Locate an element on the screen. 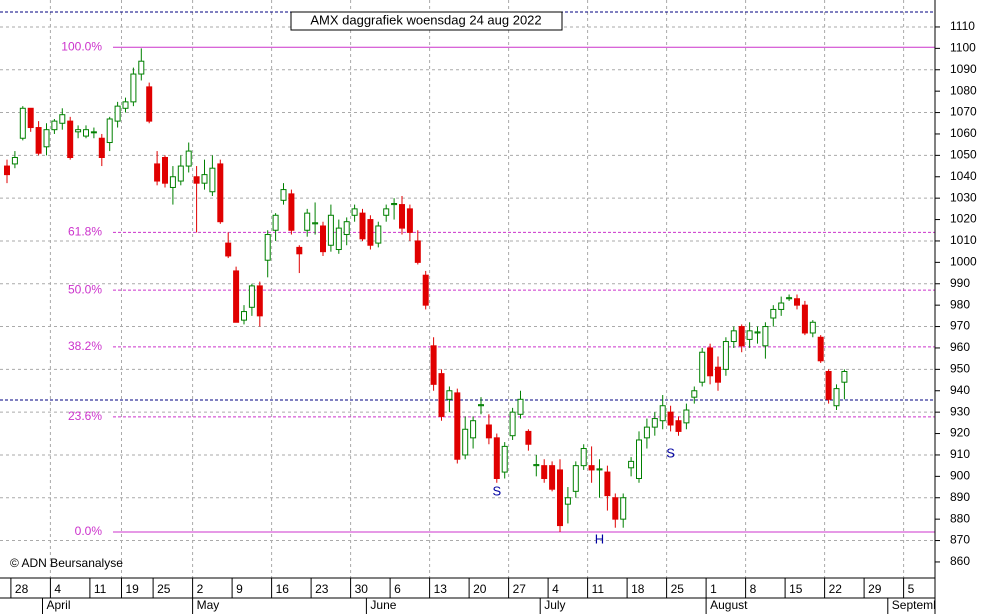 The image size is (985, 614). month-label: July is located at coordinates (554, 605).